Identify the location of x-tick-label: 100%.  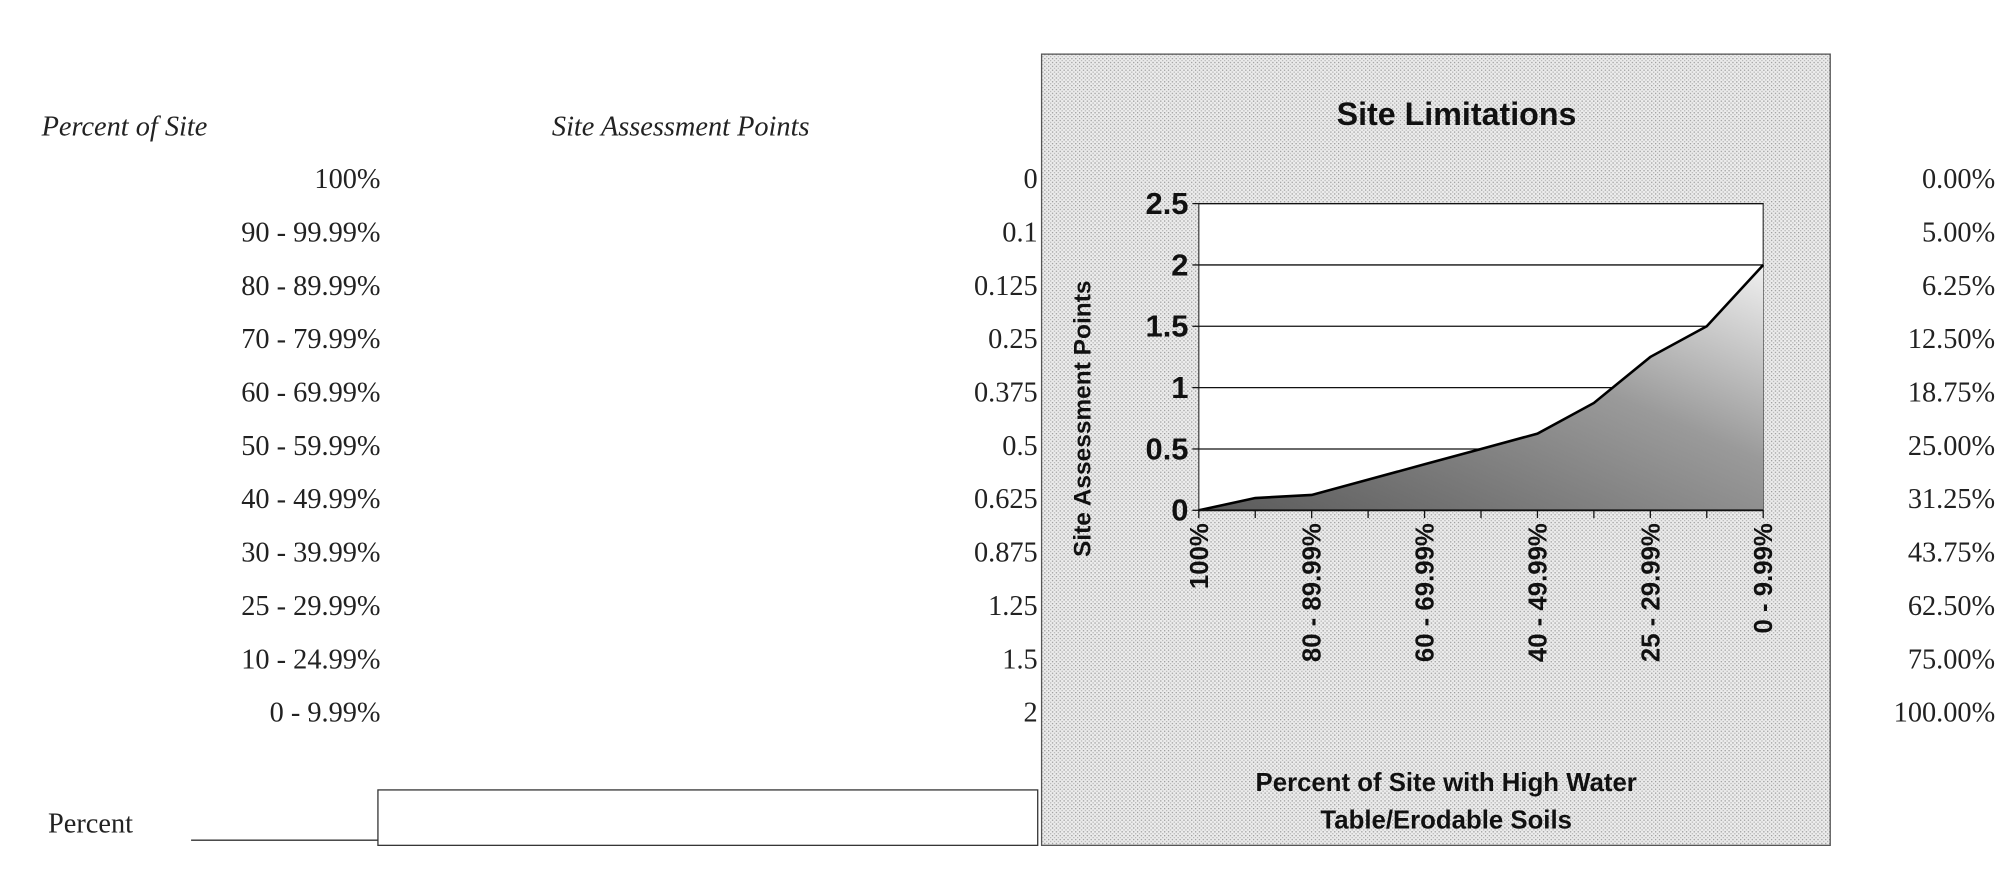
(1200, 556).